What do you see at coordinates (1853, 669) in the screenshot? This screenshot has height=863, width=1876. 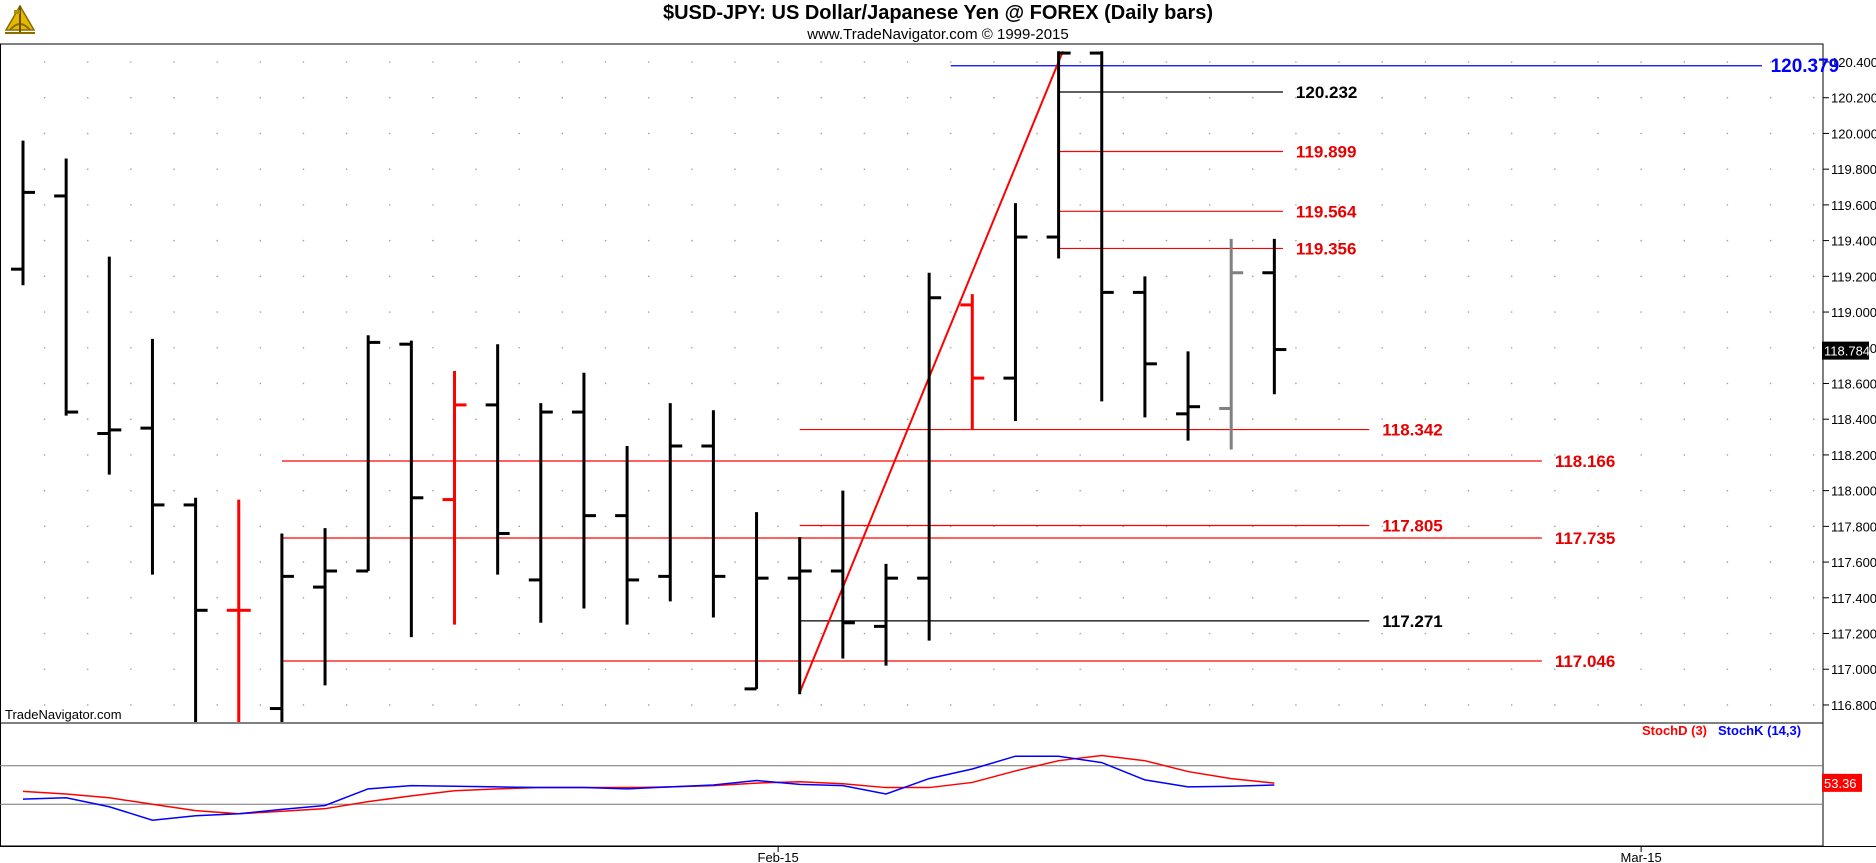 I see `y-tick-label: 117.000` at bounding box center [1853, 669].